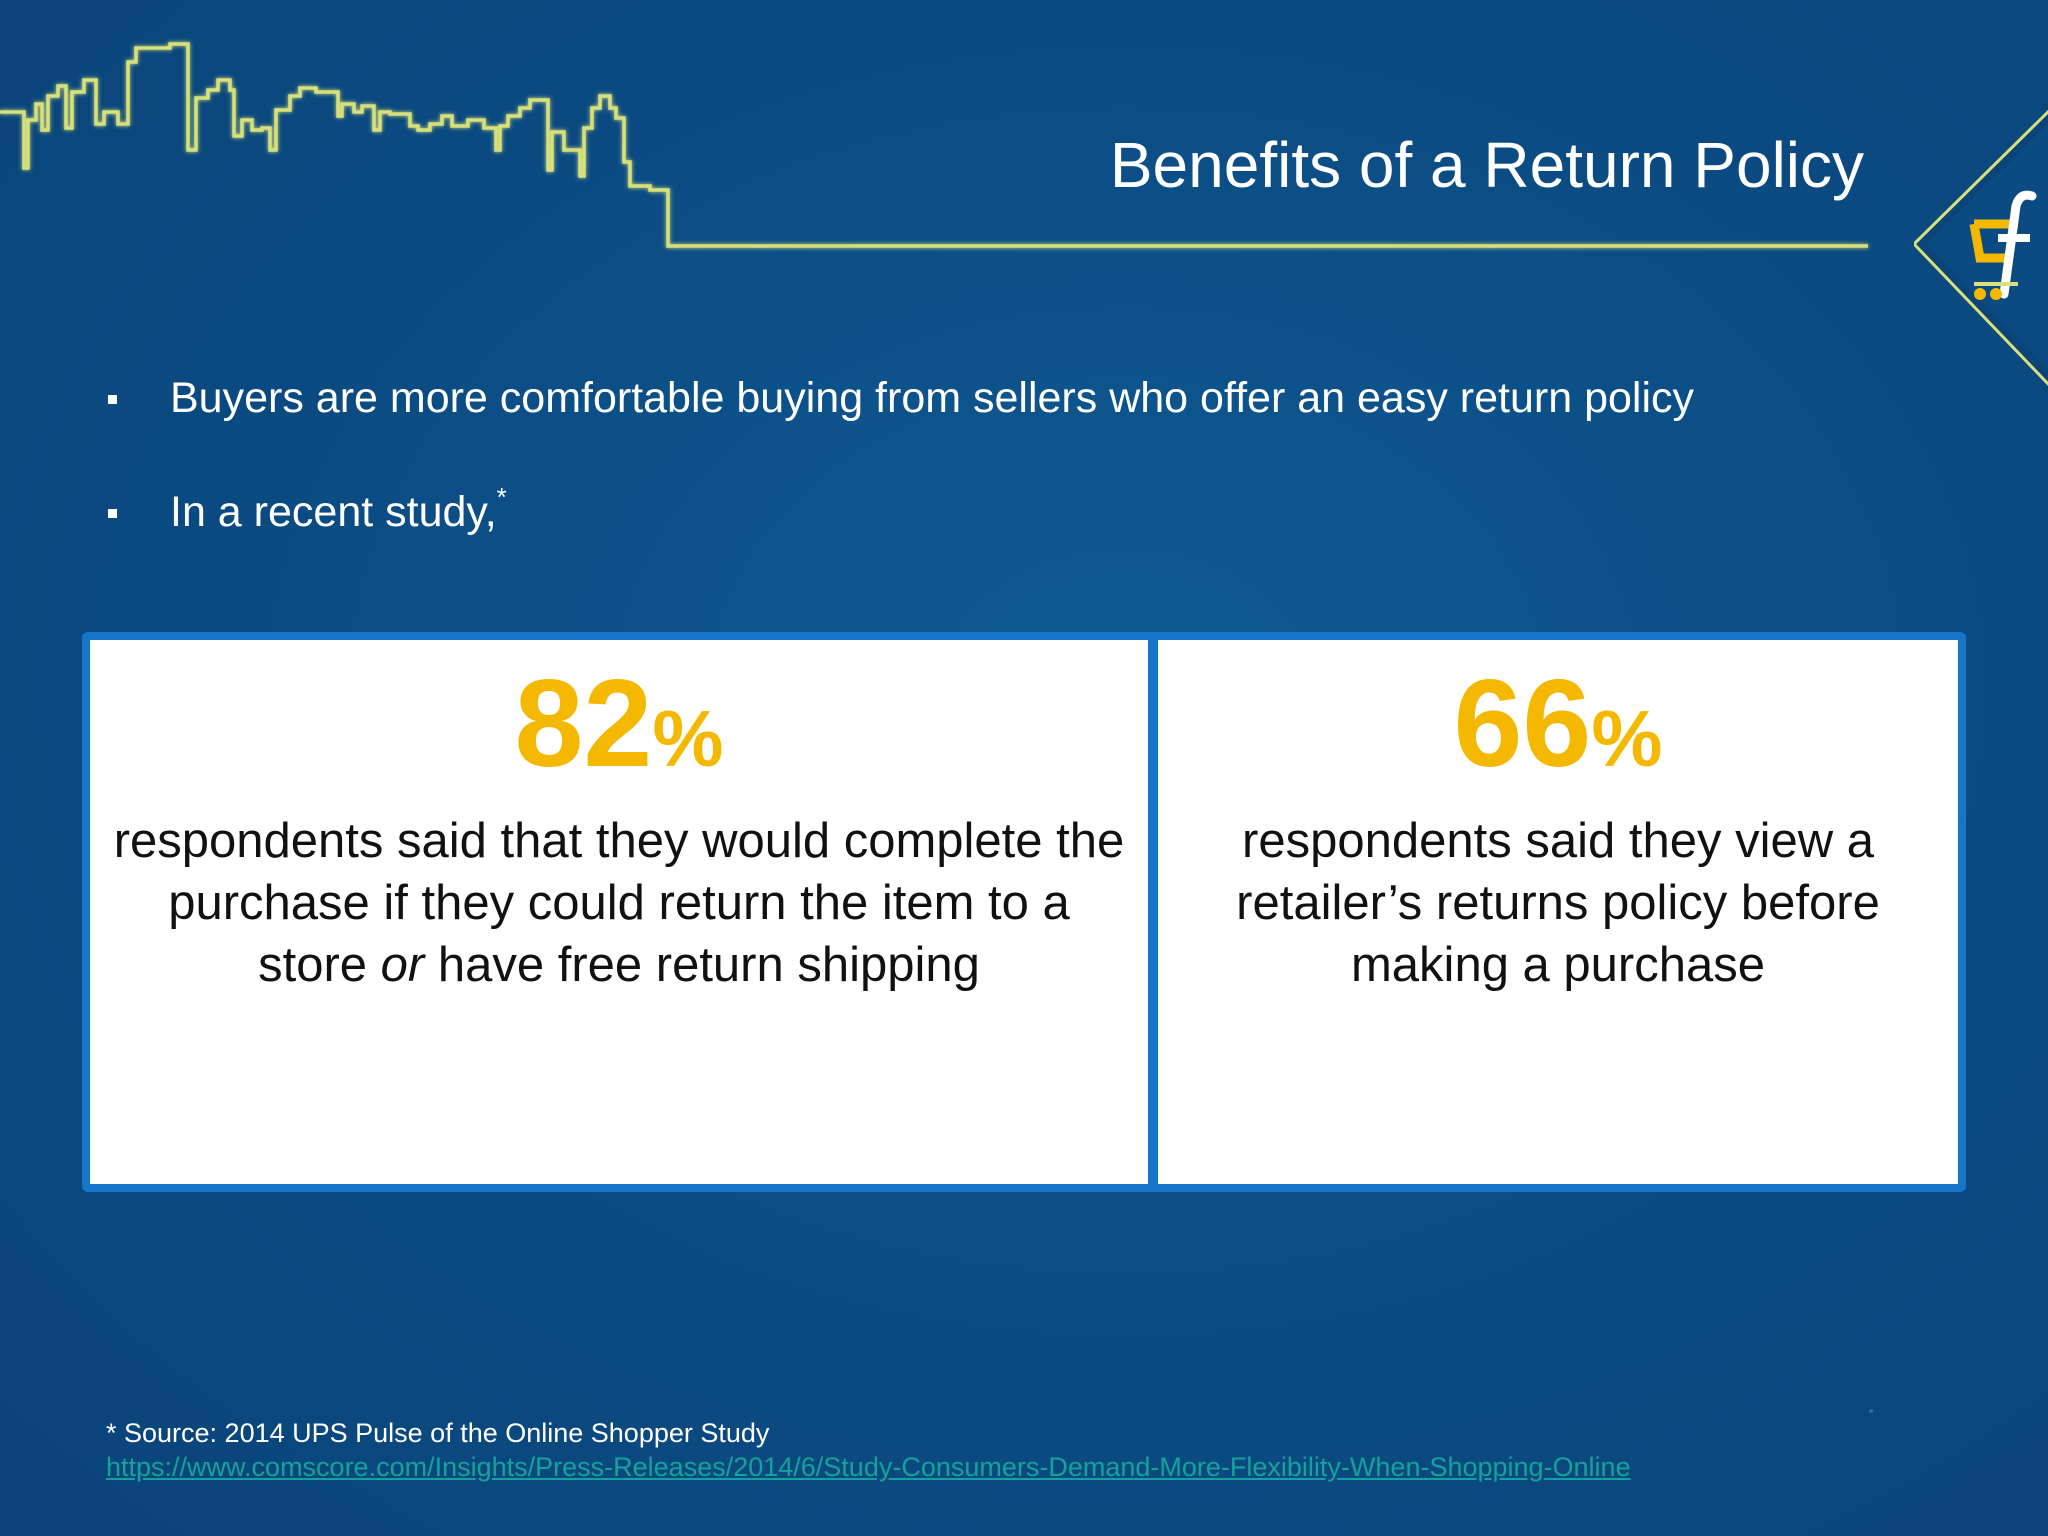 The width and height of the screenshot is (2048, 1536). Describe the element at coordinates (1522, 724) in the screenshot. I see `stat-value: 66` at that location.